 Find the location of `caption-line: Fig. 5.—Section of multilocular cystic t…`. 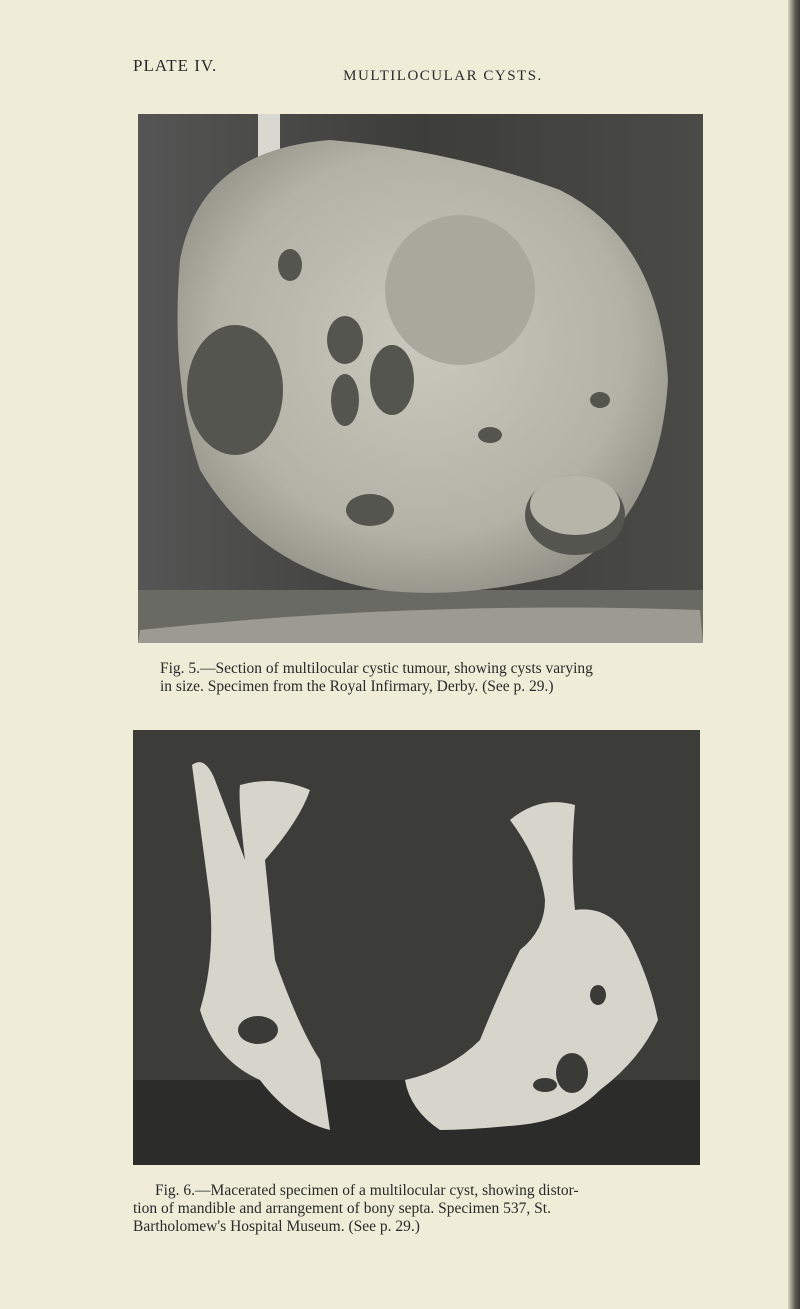

caption-line: Fig. 5.—Section of multilocular cystic t… is located at coordinates (376, 668).